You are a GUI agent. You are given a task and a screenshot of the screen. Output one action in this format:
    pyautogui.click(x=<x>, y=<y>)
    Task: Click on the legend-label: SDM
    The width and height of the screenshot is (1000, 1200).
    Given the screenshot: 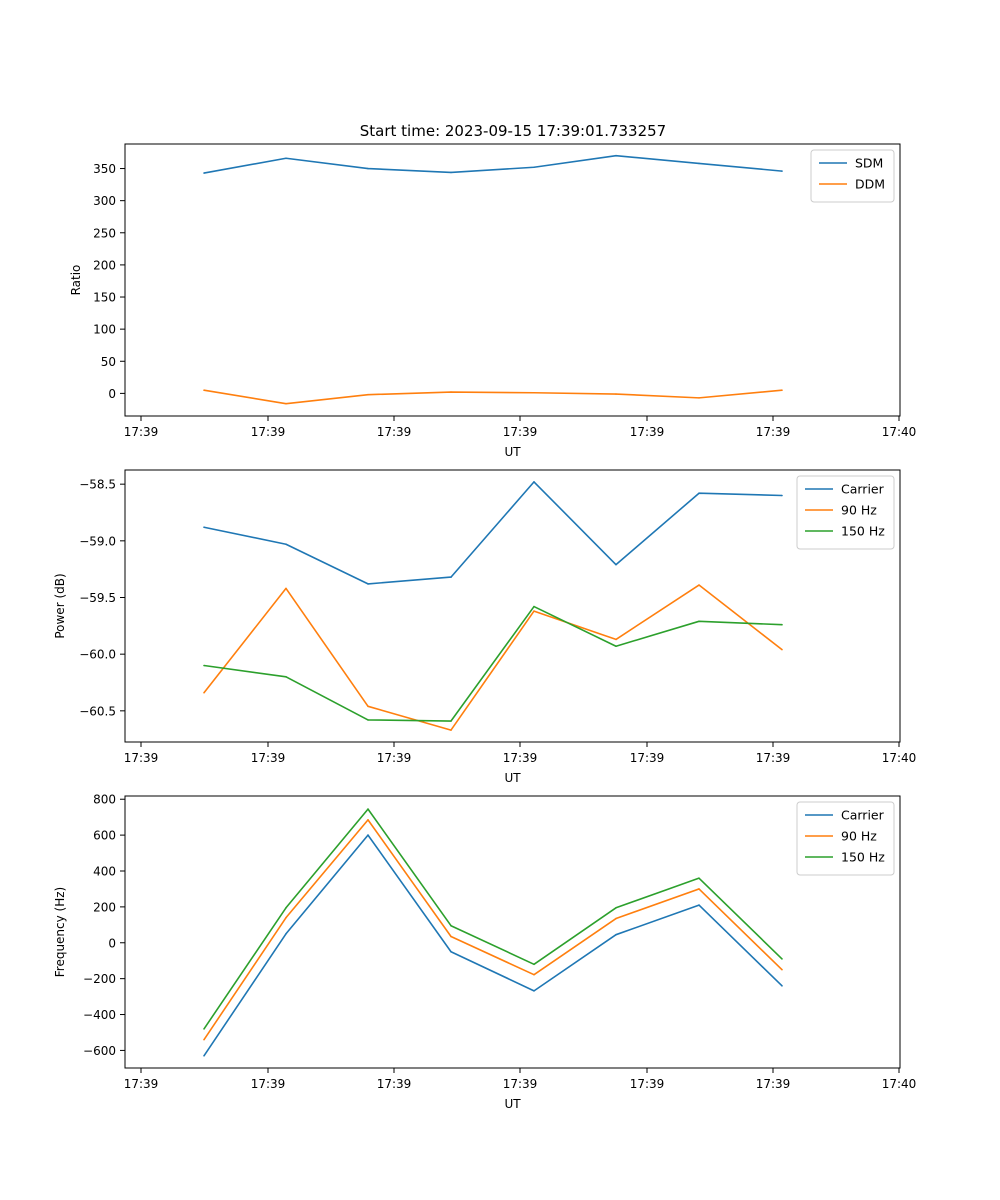 What is the action you would take?
    pyautogui.click(x=869, y=163)
    